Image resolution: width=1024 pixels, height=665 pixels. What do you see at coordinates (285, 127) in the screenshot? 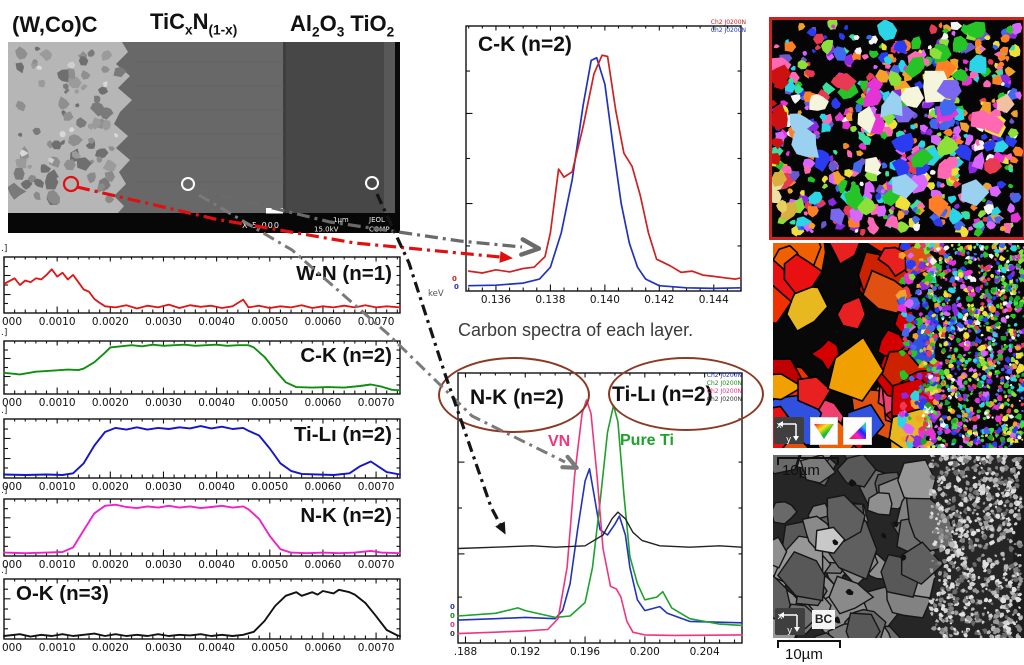
I see `sem-boundary-shadow` at bounding box center [285, 127].